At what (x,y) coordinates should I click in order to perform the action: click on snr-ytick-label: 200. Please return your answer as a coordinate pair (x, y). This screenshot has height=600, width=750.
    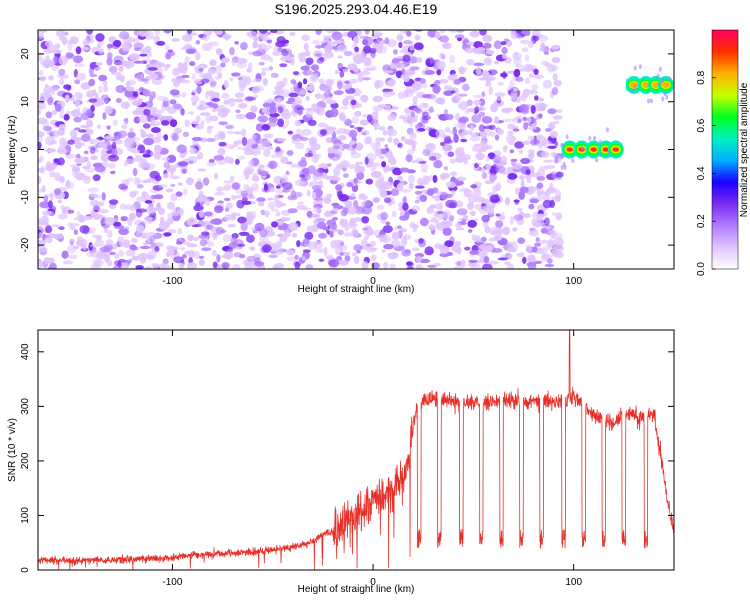
    Looking at the image, I should click on (25, 460).